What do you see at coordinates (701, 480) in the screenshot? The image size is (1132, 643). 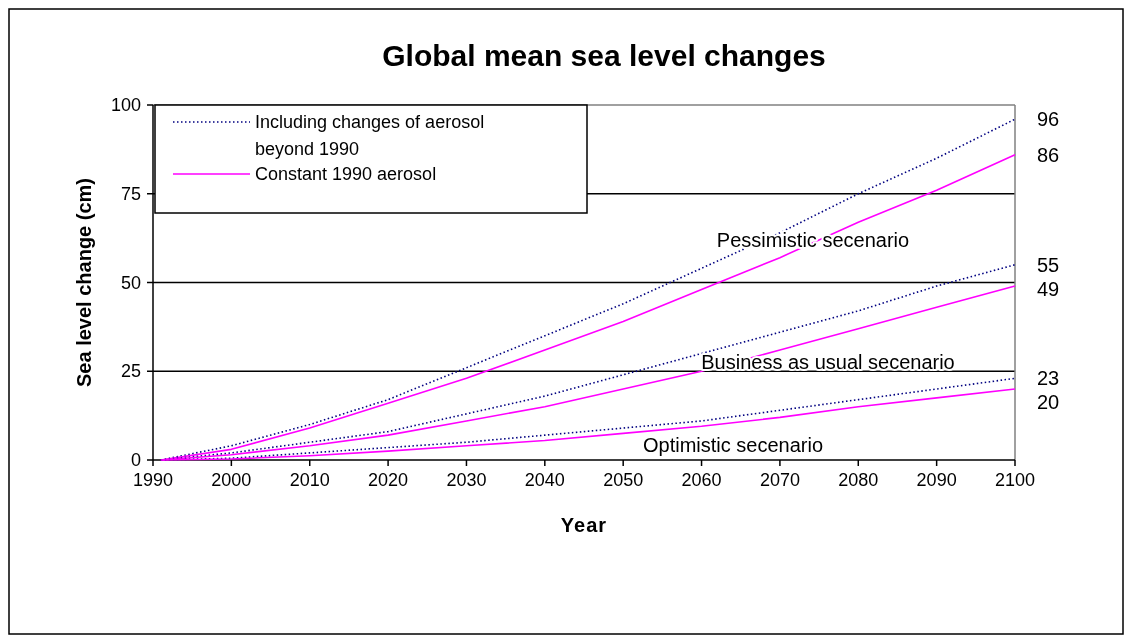 I see `x-tick-label: 2060` at bounding box center [701, 480].